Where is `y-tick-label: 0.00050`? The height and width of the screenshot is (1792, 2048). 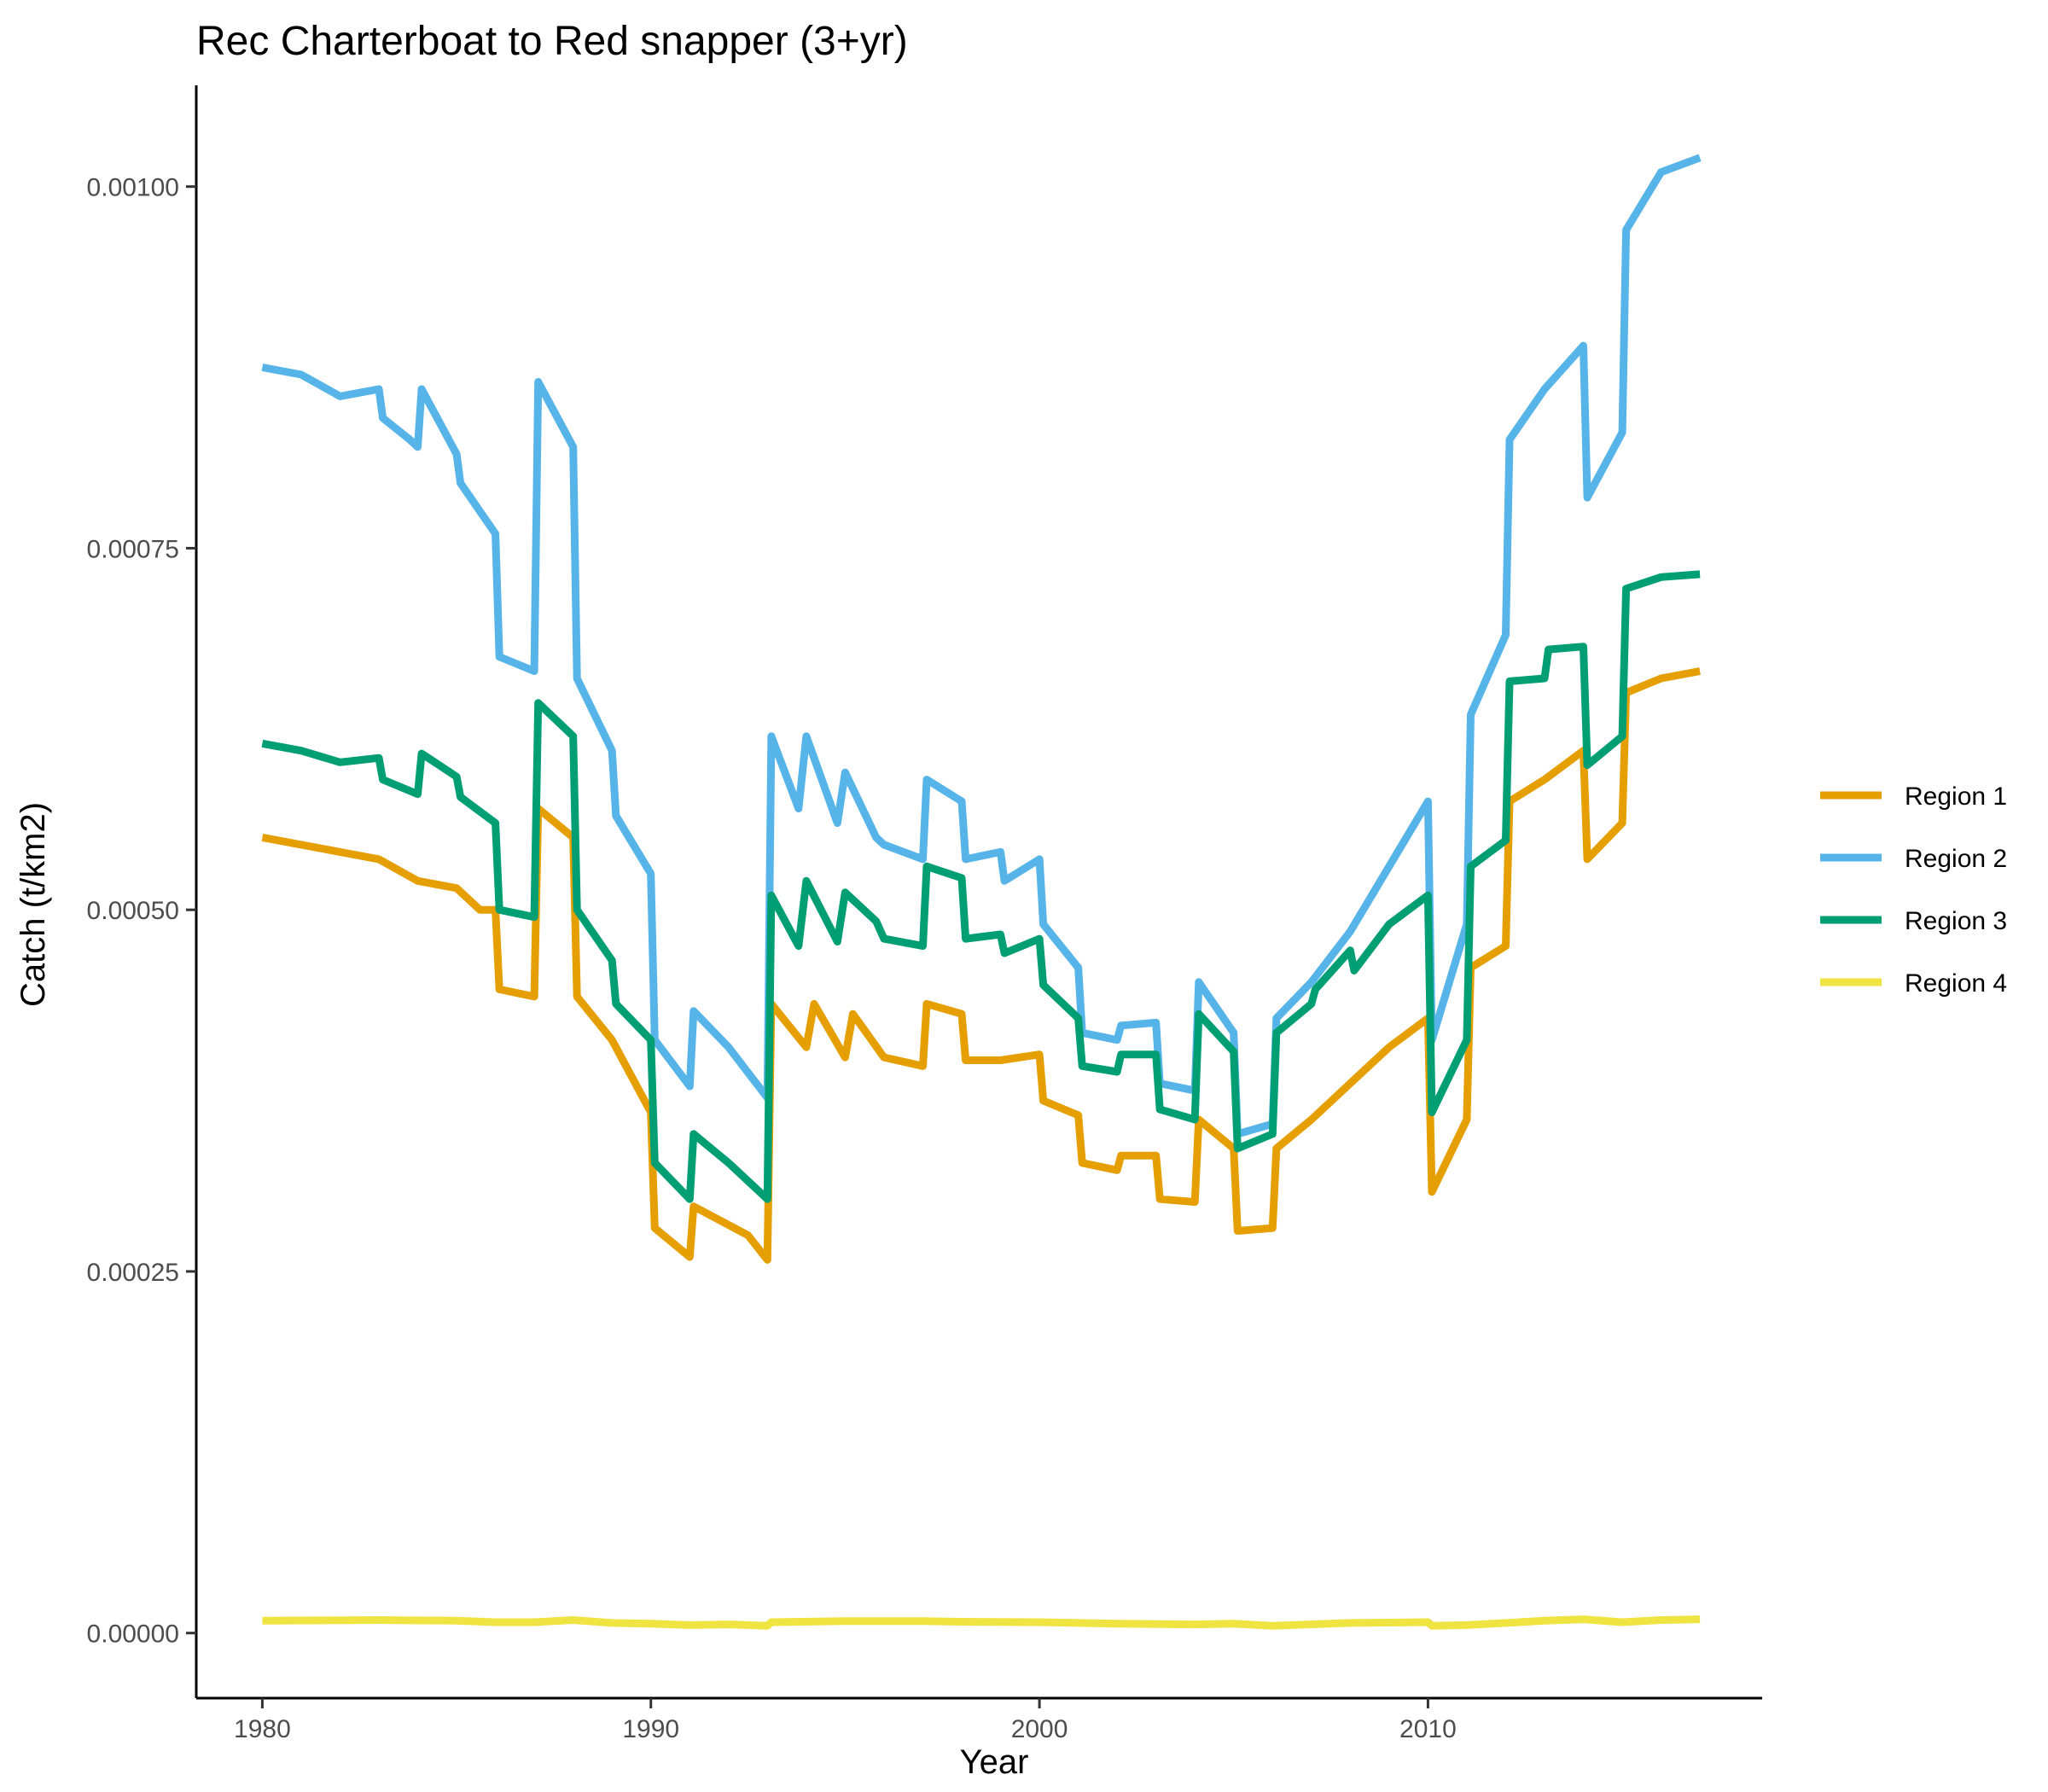
y-tick-label: 0.00050 is located at coordinates (133, 911).